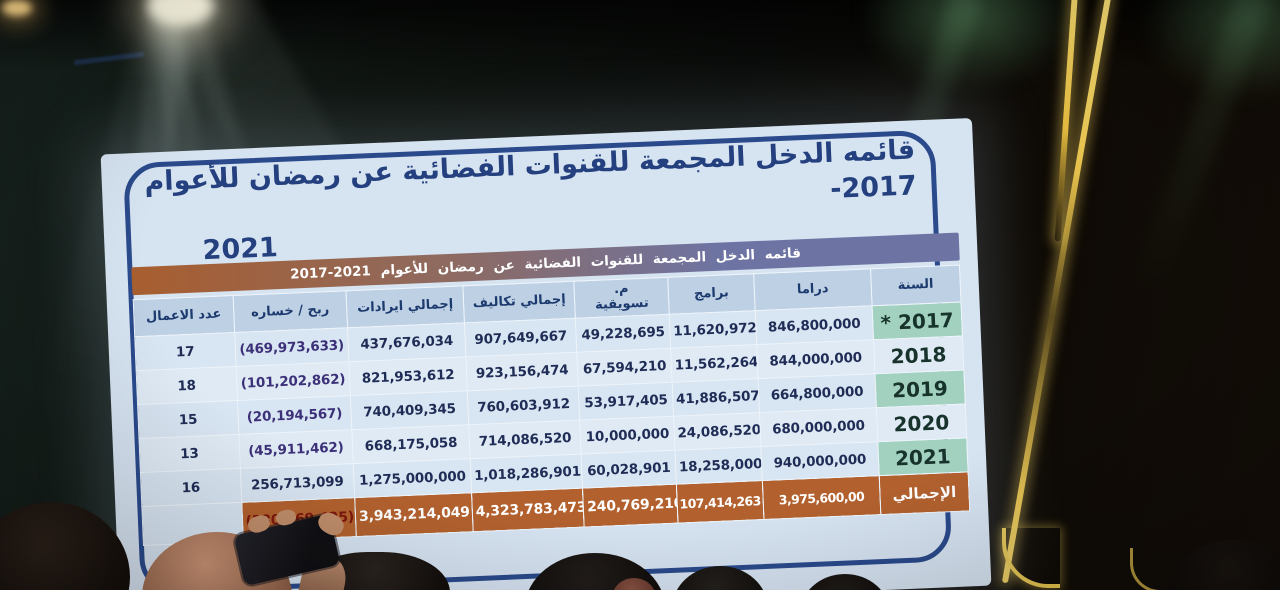 Image resolution: width=1280 pixels, height=590 pixels. I want to click on col-header-total-costs: إجمالي تكاليف, so click(519, 302).